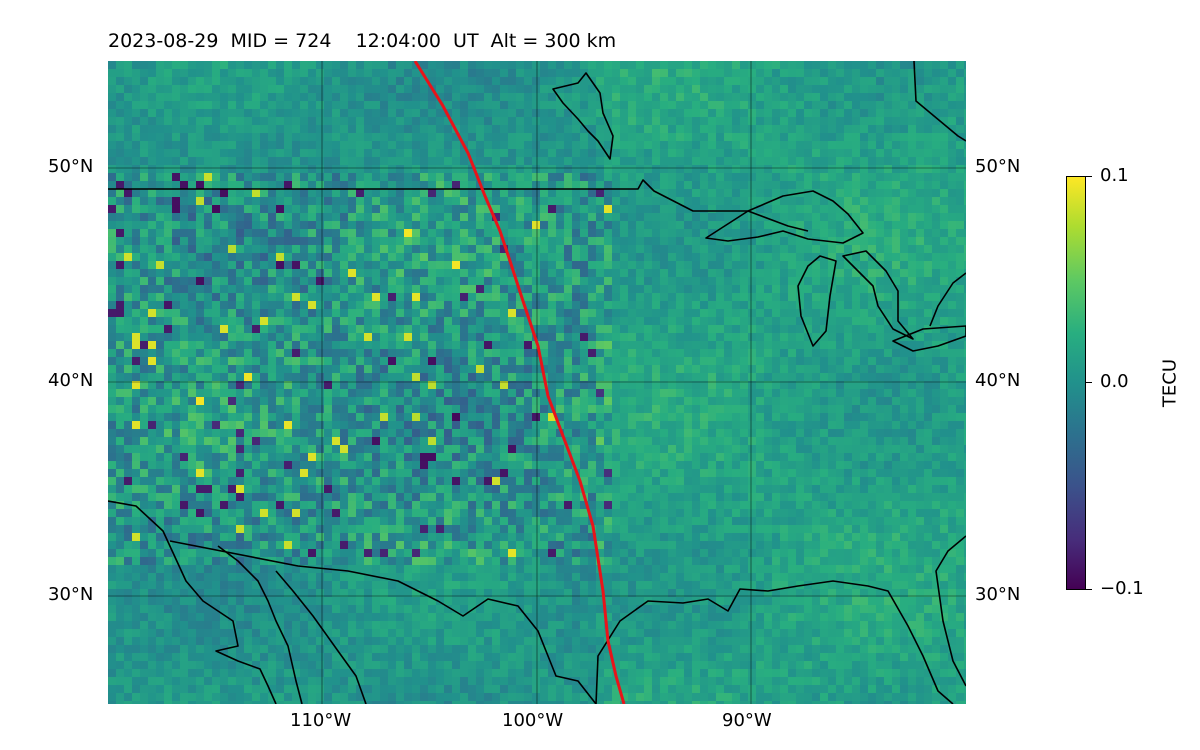  What do you see at coordinates (947, 299) in the screenshot?
I see `east-coast` at bounding box center [947, 299].